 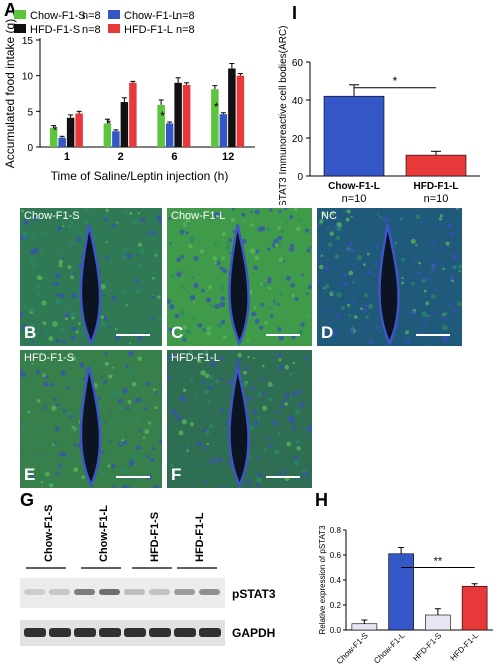 What do you see at coordinates (91, 30) in the screenshot?
I see `legend-n: n=8` at bounding box center [91, 30].